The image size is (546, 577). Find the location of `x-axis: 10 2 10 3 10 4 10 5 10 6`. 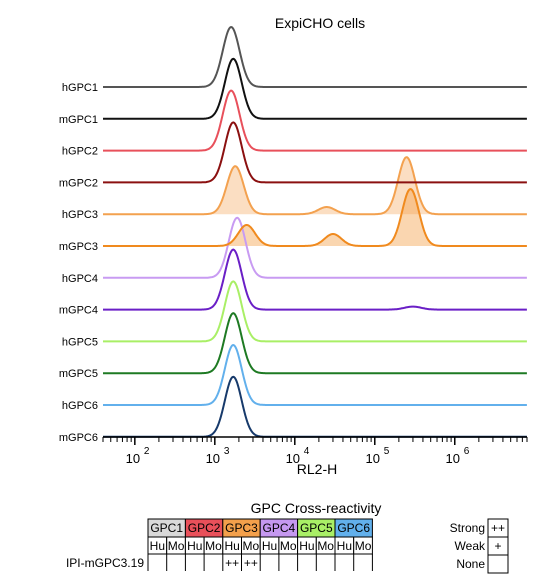

x-axis: 10 2 10 3 10 4 10 5 10 6 is located at coordinates (315, 451).